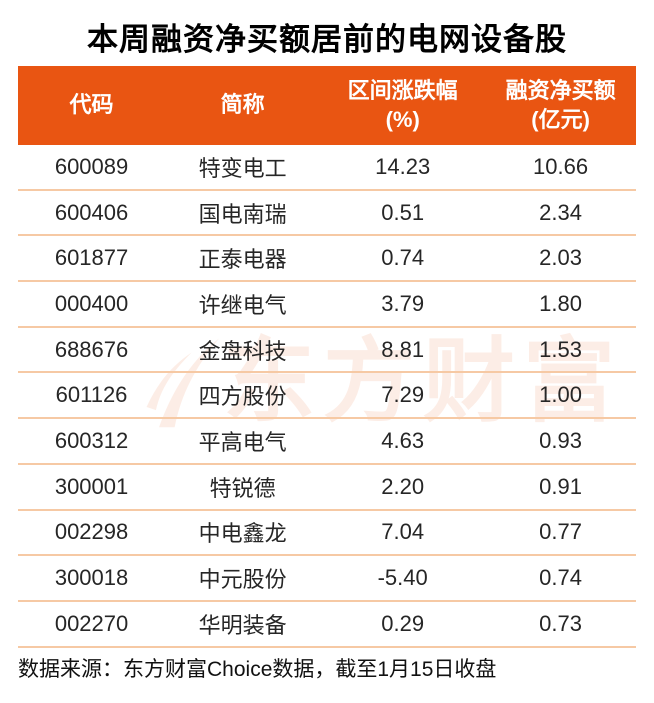  Describe the element at coordinates (560, 119) in the screenshot. I see `column-header-netbuy-line2: (亿元)` at that location.